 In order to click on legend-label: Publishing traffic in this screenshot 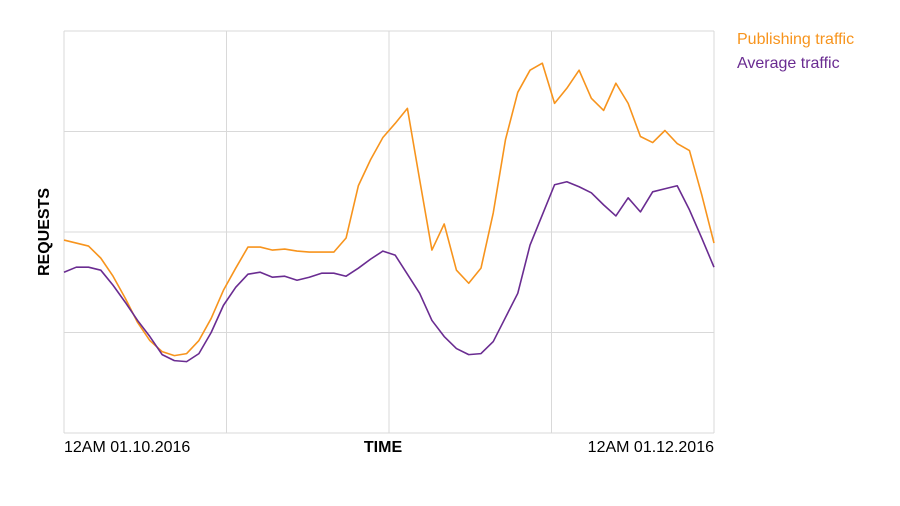, I will do `click(795, 39)`.